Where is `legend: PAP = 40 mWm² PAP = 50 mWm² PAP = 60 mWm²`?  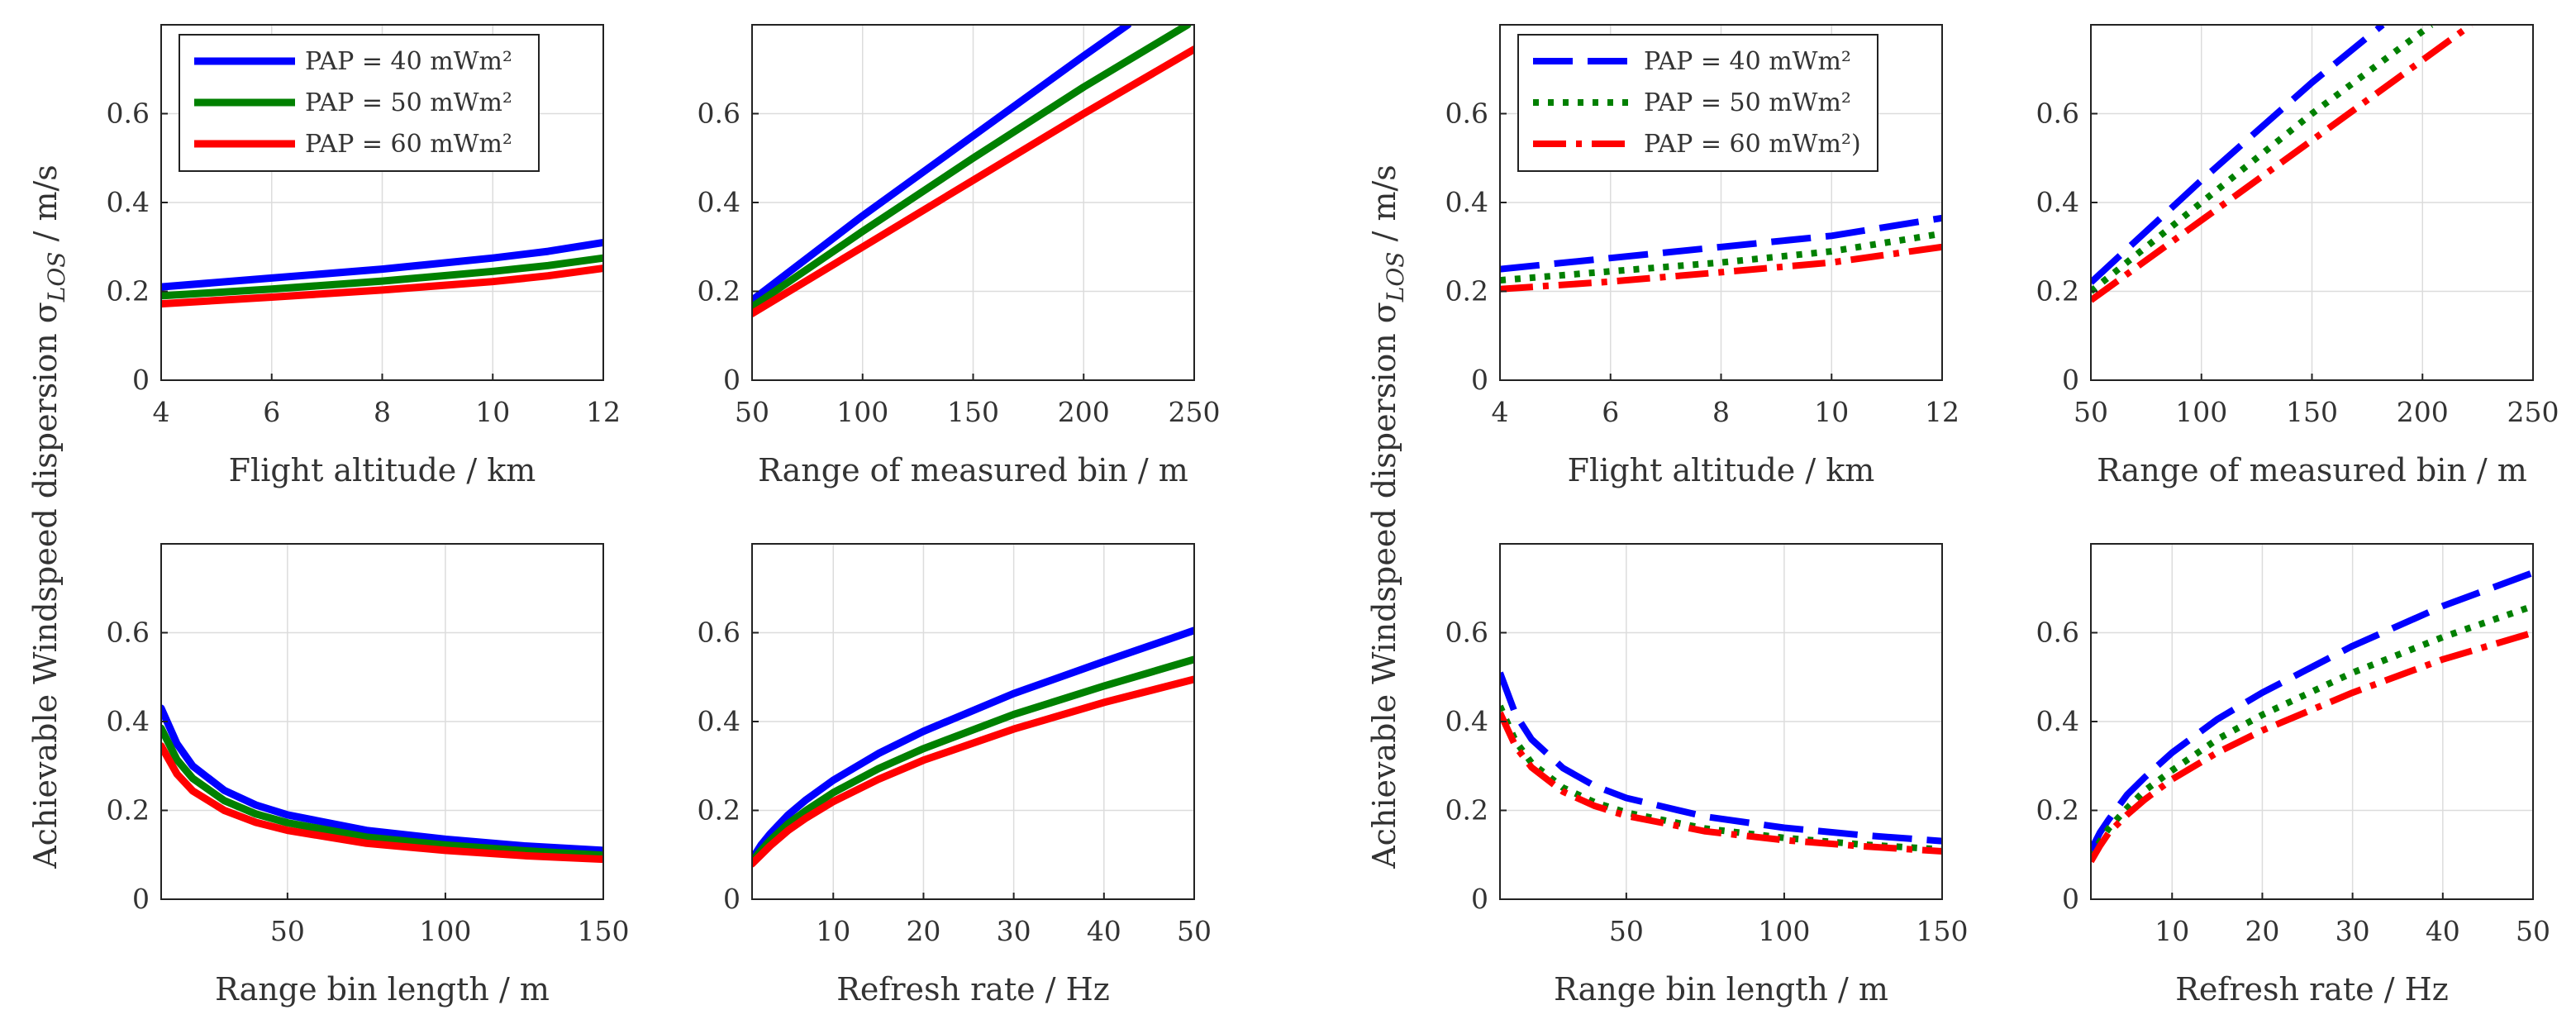 legend: PAP = 40 mWm² PAP = 50 mWm² PAP = 60 mWm² is located at coordinates (360, 103).